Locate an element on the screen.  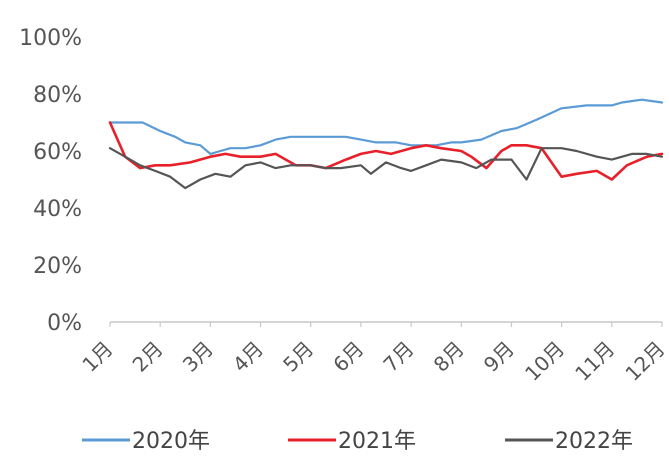
series-line-2020年 is located at coordinates (386, 126).